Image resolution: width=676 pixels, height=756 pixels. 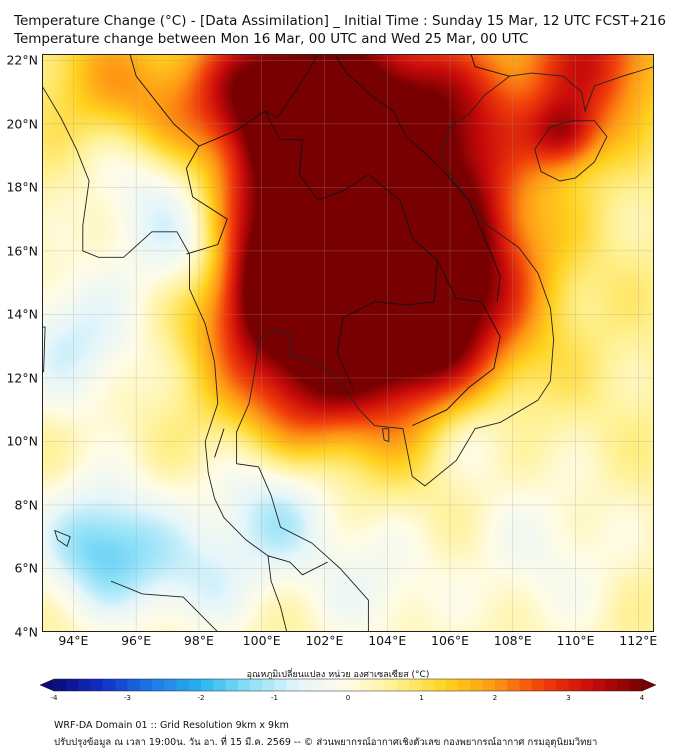 What do you see at coordinates (54, 698) in the screenshot?
I see `colorbar-tick: -4` at bounding box center [54, 698].